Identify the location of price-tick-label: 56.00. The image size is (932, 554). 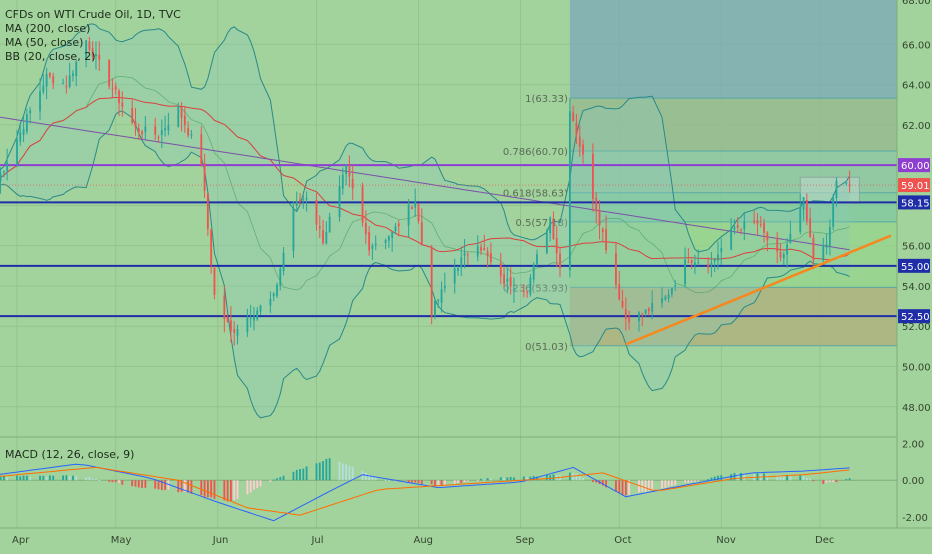
(916, 247).